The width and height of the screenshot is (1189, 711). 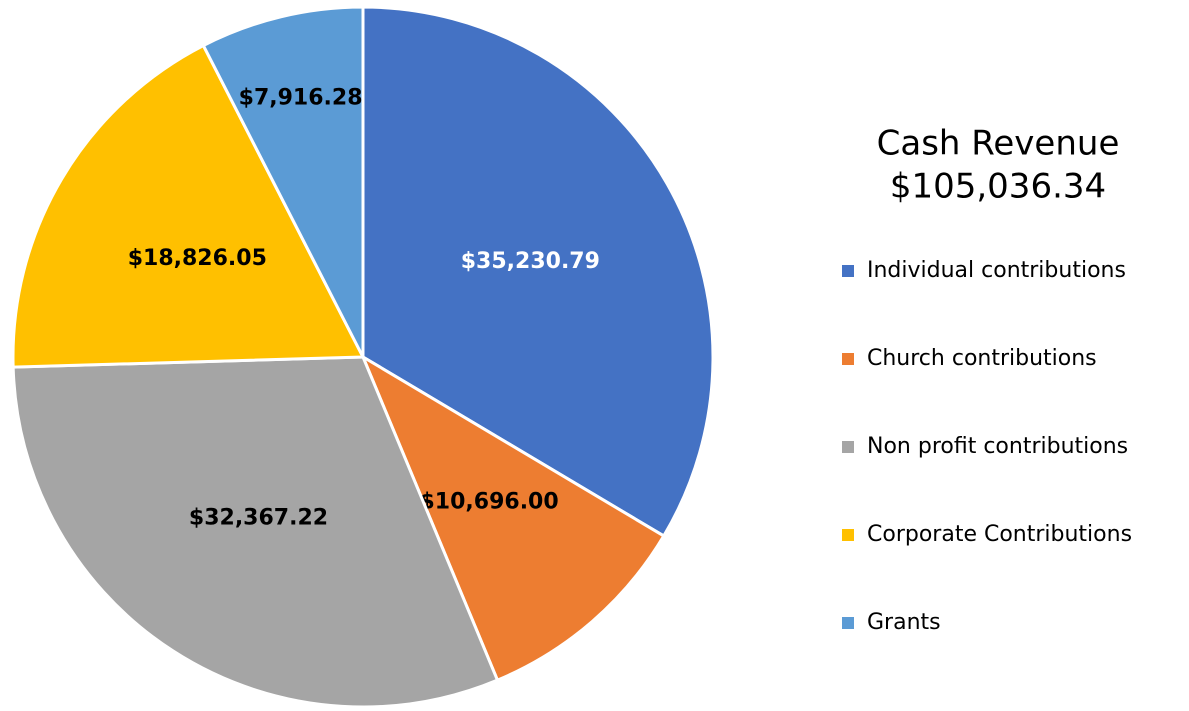 I want to click on value-label: $7,916.28, so click(x=301, y=97).